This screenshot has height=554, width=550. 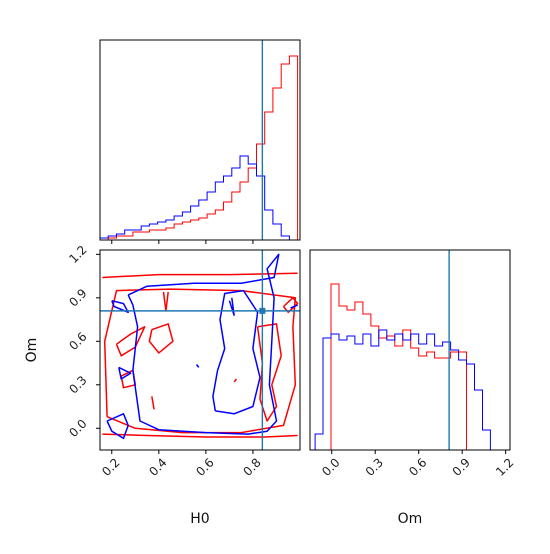 I want to click on joint-xtick-label: 0.2, so click(x=110, y=466).